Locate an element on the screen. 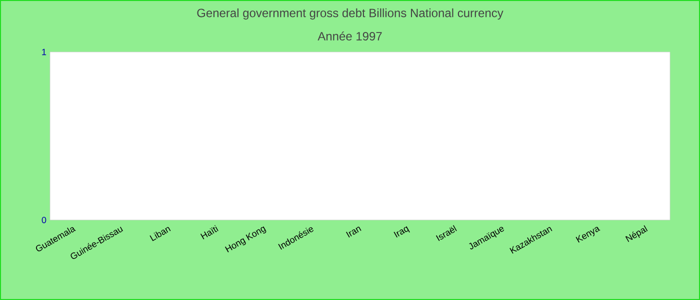 Image resolution: width=700 pixels, height=300 pixels. x-tick-label: Iran is located at coordinates (354, 232).